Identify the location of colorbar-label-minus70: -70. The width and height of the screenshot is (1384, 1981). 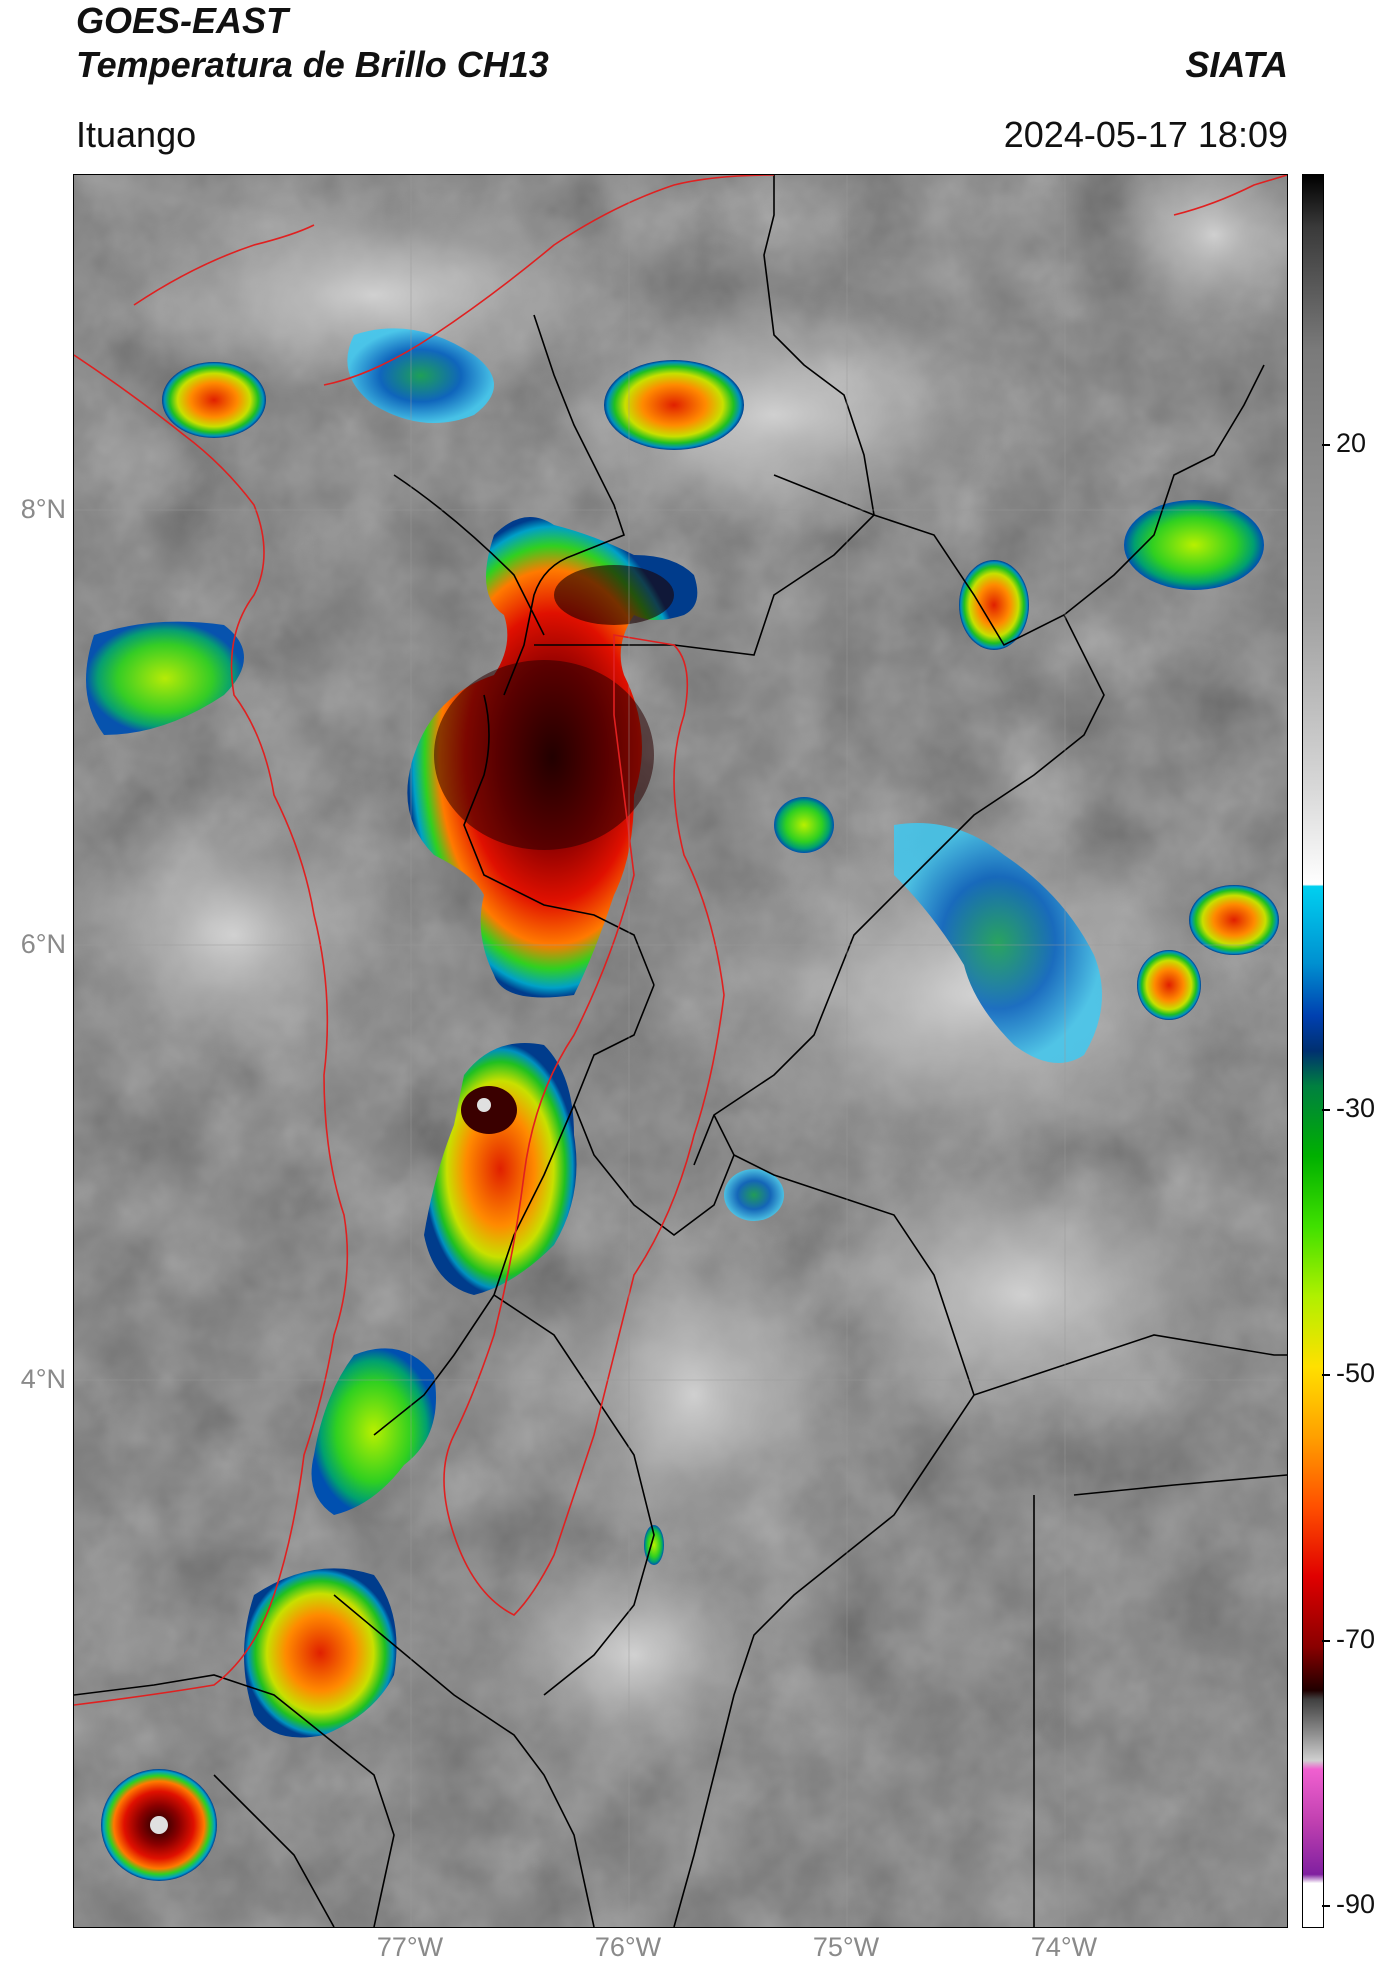
(1356, 1639).